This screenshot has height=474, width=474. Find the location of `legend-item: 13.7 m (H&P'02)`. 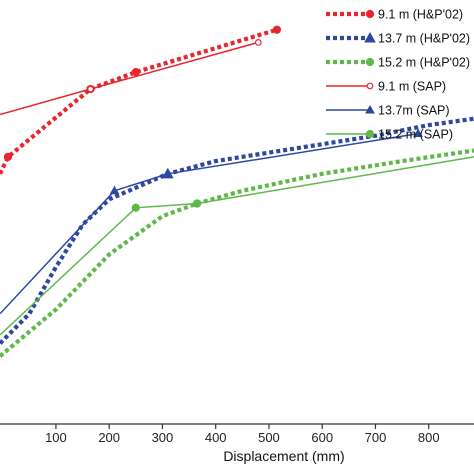

legend-item: 13.7 m (H&P'02) is located at coordinates (398, 39).